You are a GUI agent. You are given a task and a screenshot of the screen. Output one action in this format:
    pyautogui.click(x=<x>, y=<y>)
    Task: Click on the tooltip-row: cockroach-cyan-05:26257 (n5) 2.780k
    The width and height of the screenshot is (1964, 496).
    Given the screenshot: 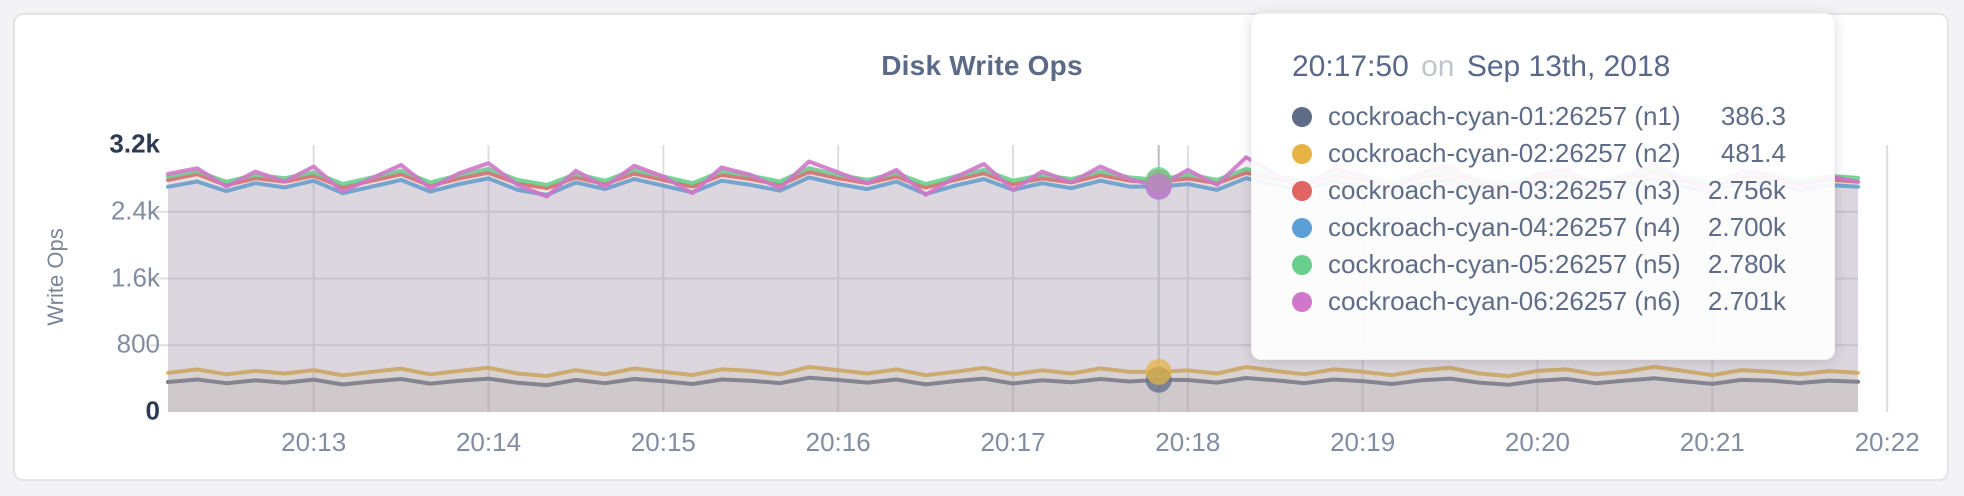 What is the action you would take?
    pyautogui.click(x=1539, y=264)
    